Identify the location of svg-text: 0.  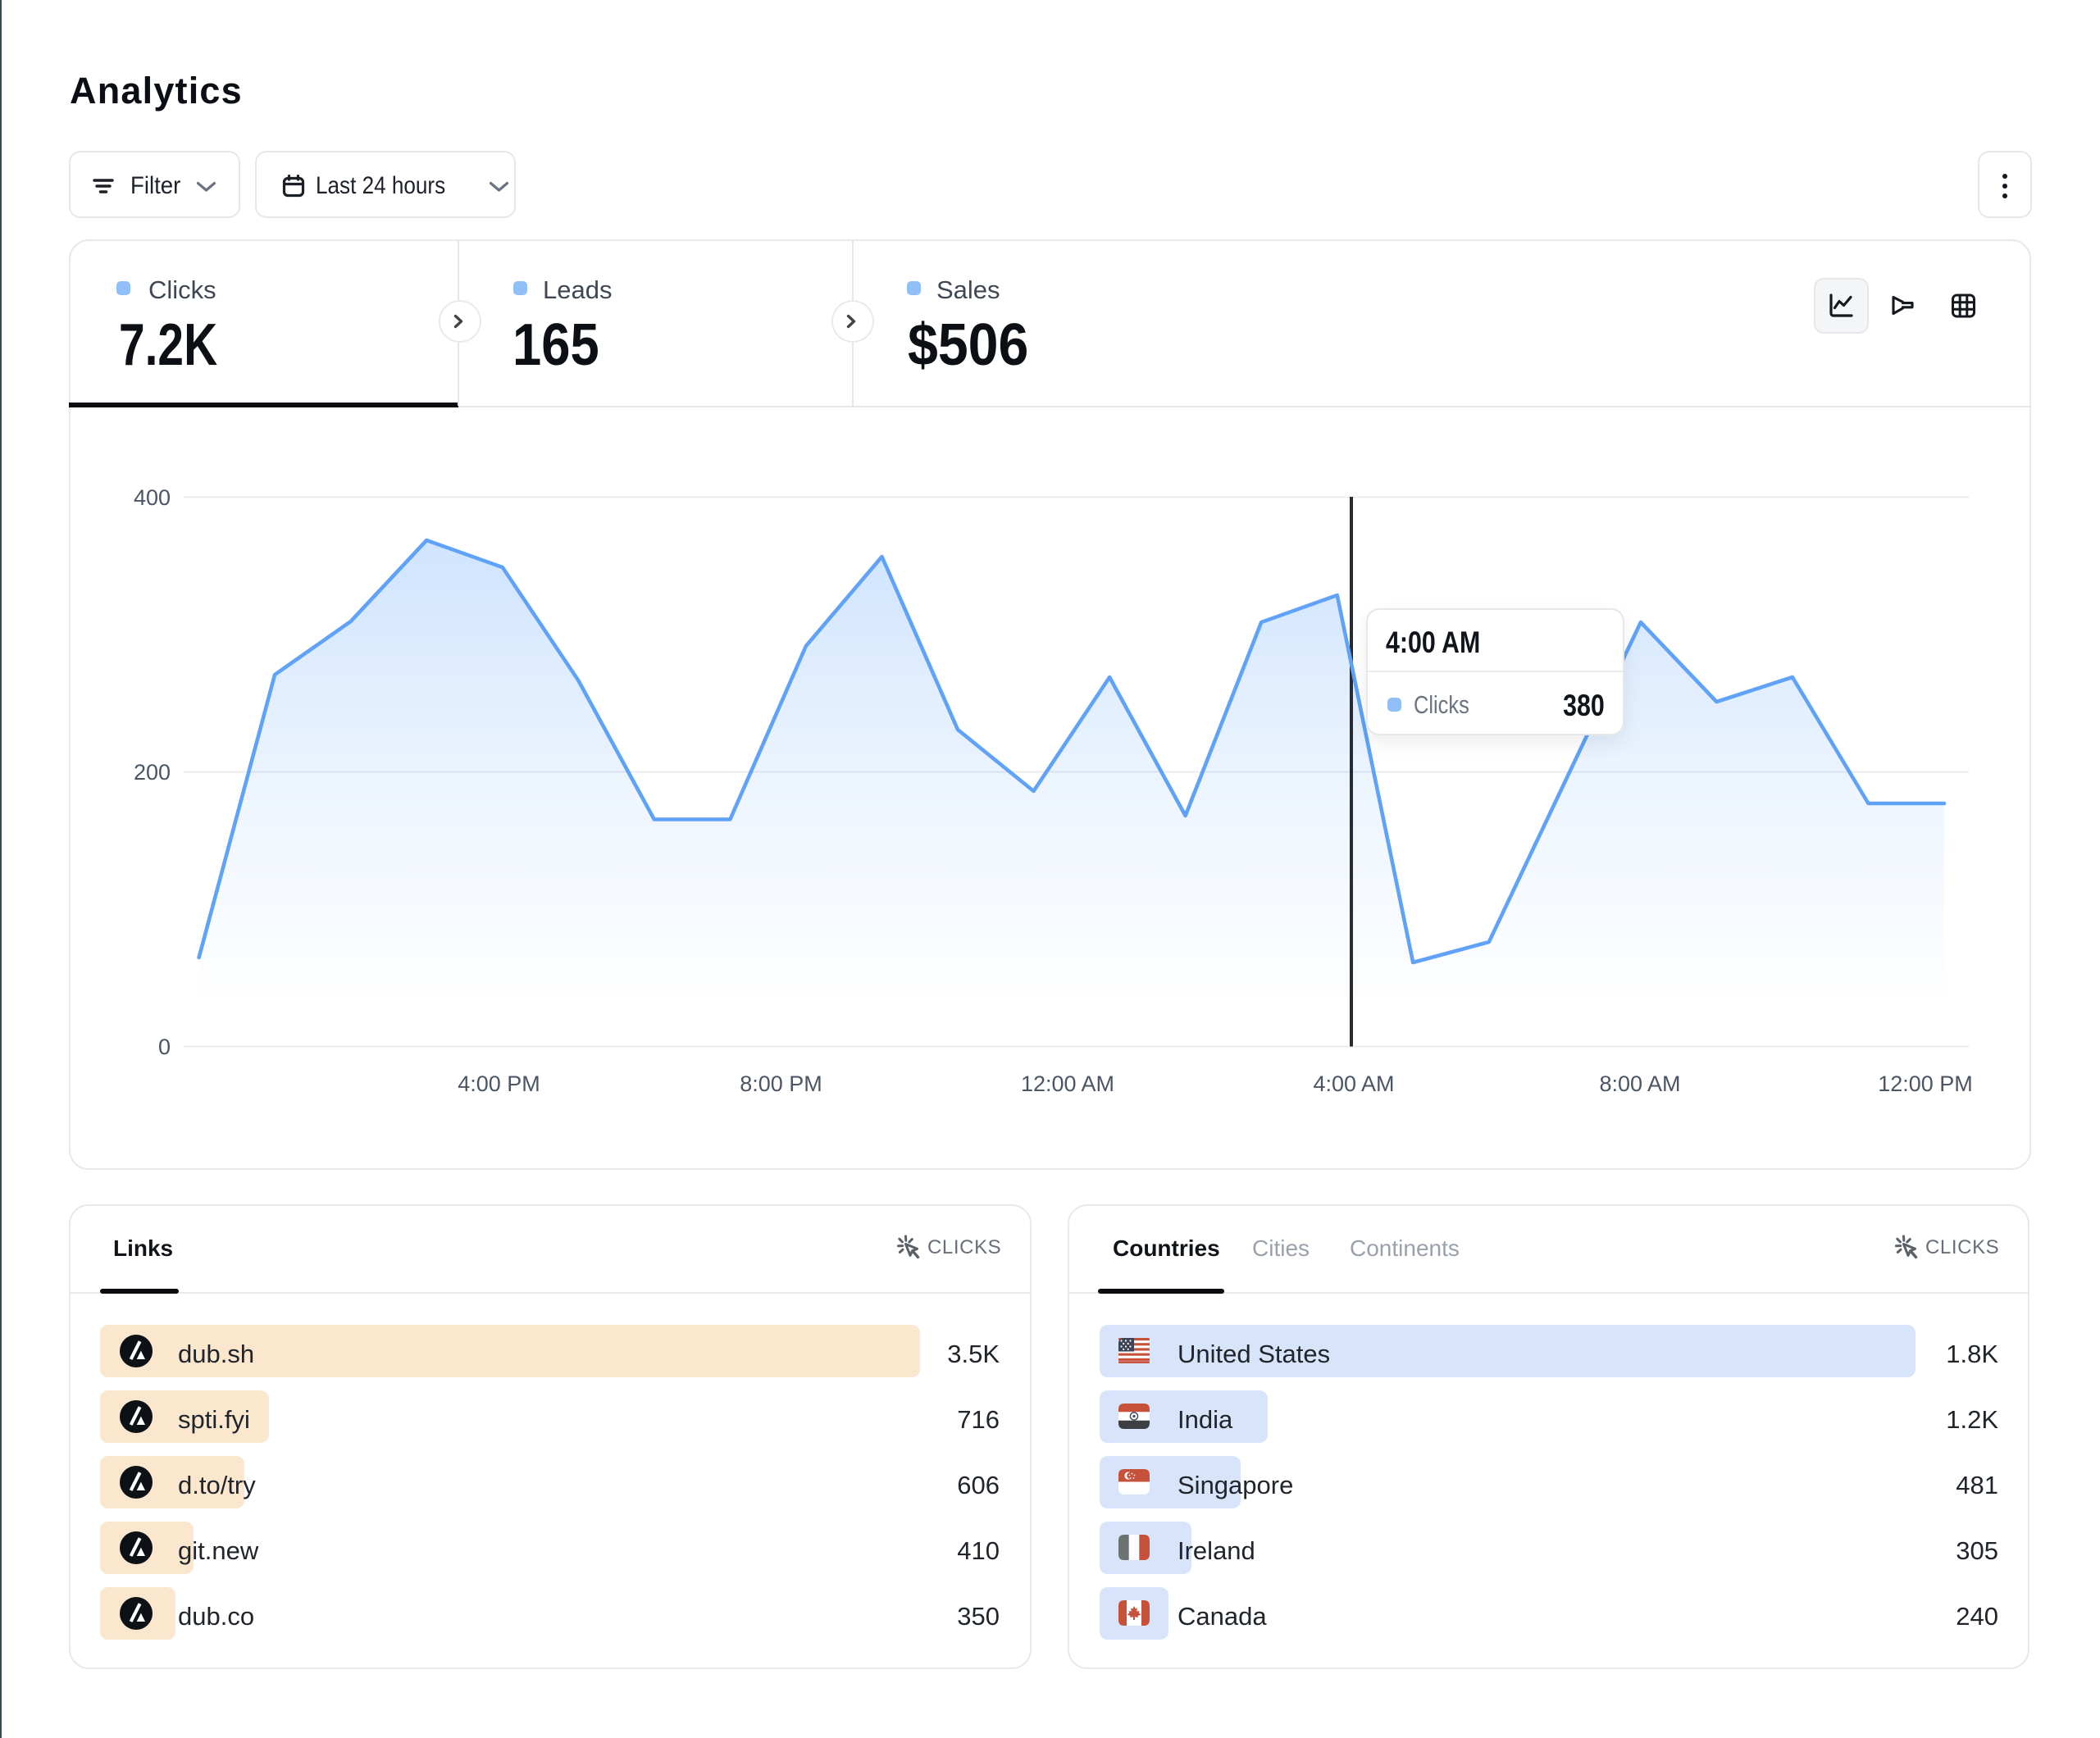
(164, 1047).